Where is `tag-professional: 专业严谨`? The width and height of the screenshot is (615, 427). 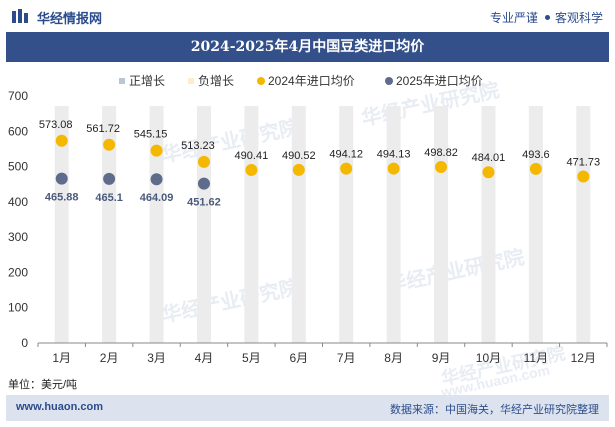
tag-professional: 专业严谨 is located at coordinates (513, 18).